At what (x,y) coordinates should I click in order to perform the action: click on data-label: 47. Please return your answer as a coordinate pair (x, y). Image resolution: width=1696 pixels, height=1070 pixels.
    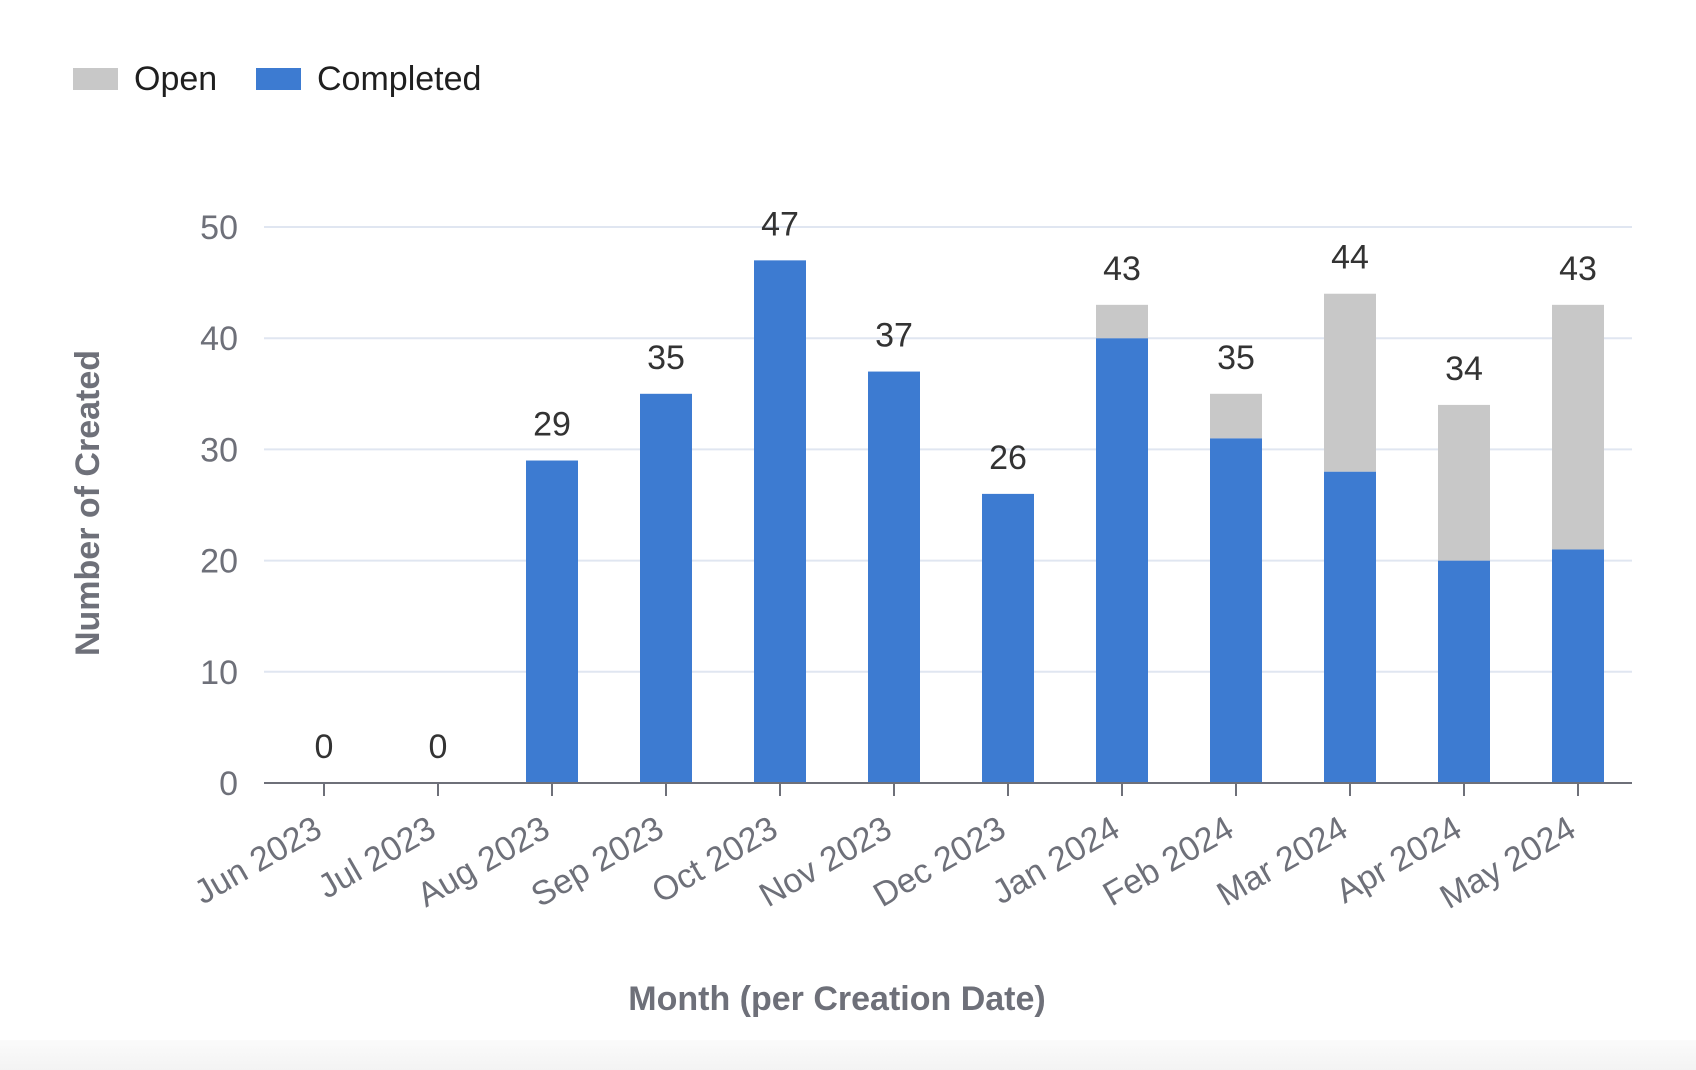
    Looking at the image, I should click on (780, 224).